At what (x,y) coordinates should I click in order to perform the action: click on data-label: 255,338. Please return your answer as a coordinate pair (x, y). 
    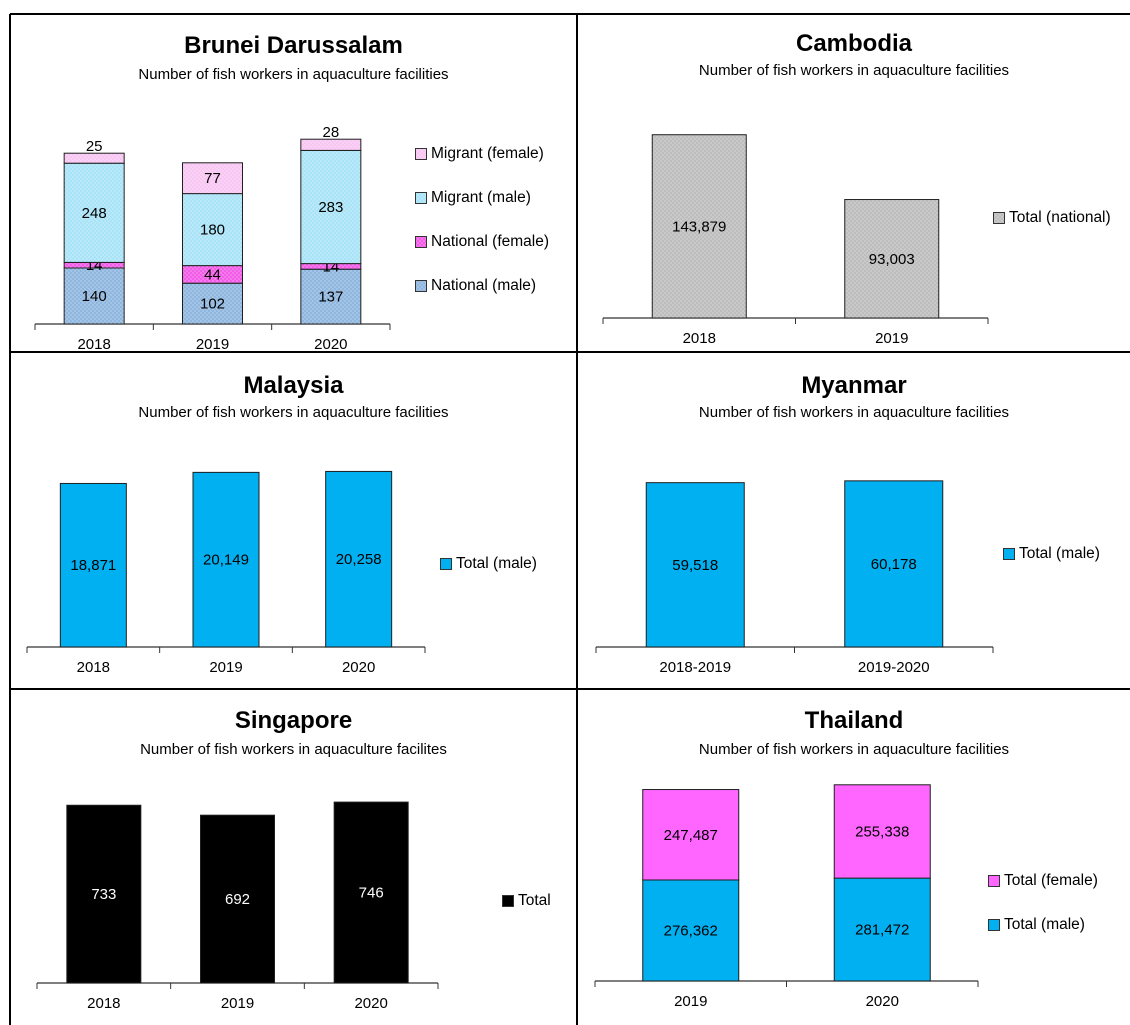
    Looking at the image, I should click on (882, 831).